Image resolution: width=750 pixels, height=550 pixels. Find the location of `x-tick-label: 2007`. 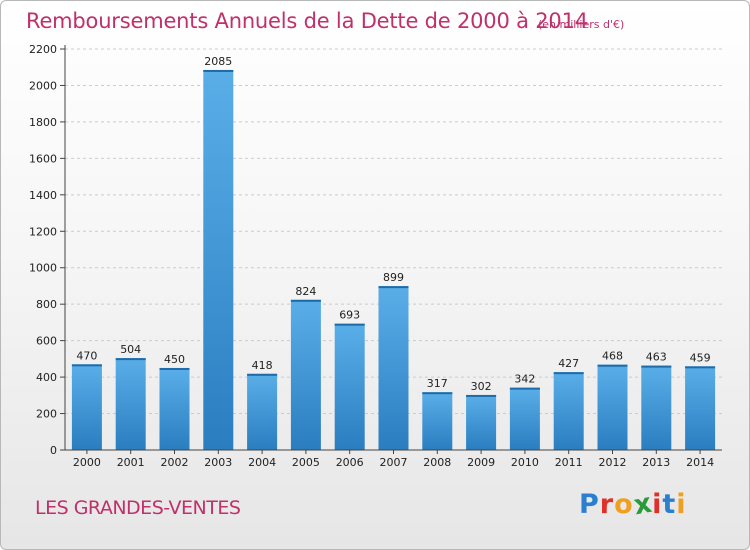

x-tick-label: 2007 is located at coordinates (394, 462).